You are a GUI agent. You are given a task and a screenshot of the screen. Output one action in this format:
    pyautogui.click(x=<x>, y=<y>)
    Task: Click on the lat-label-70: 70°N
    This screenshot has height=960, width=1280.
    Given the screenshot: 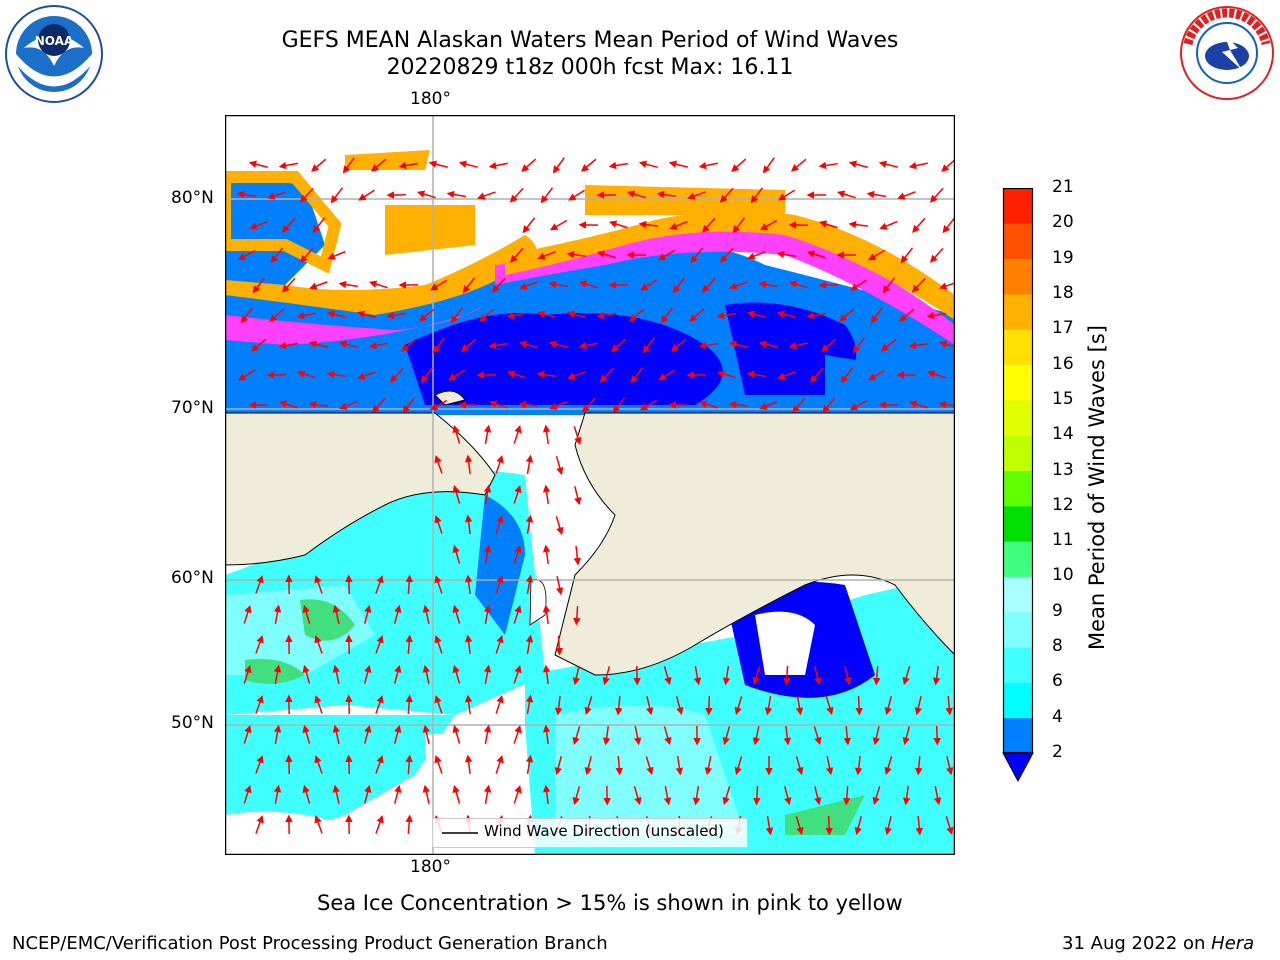 What is the action you would take?
    pyautogui.click(x=192, y=408)
    